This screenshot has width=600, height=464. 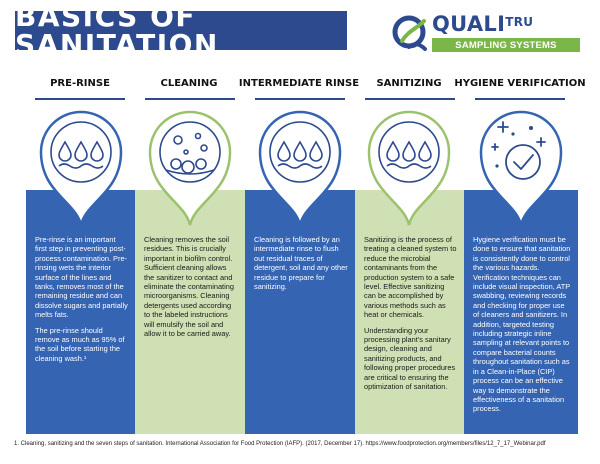 I want to click on hygiene-verification-pin, so click(x=521, y=168).